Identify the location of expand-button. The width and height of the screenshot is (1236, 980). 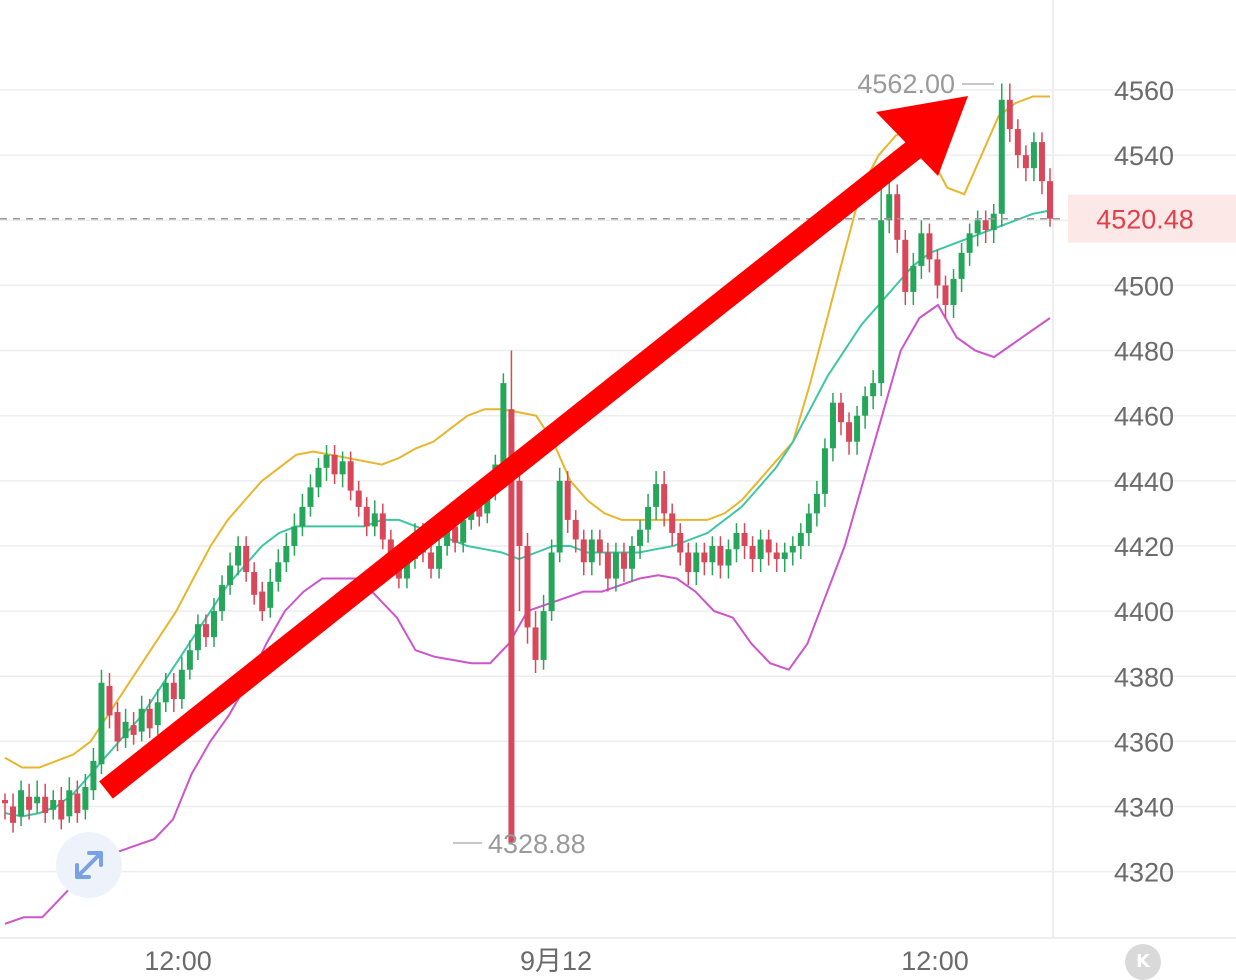
(89, 865).